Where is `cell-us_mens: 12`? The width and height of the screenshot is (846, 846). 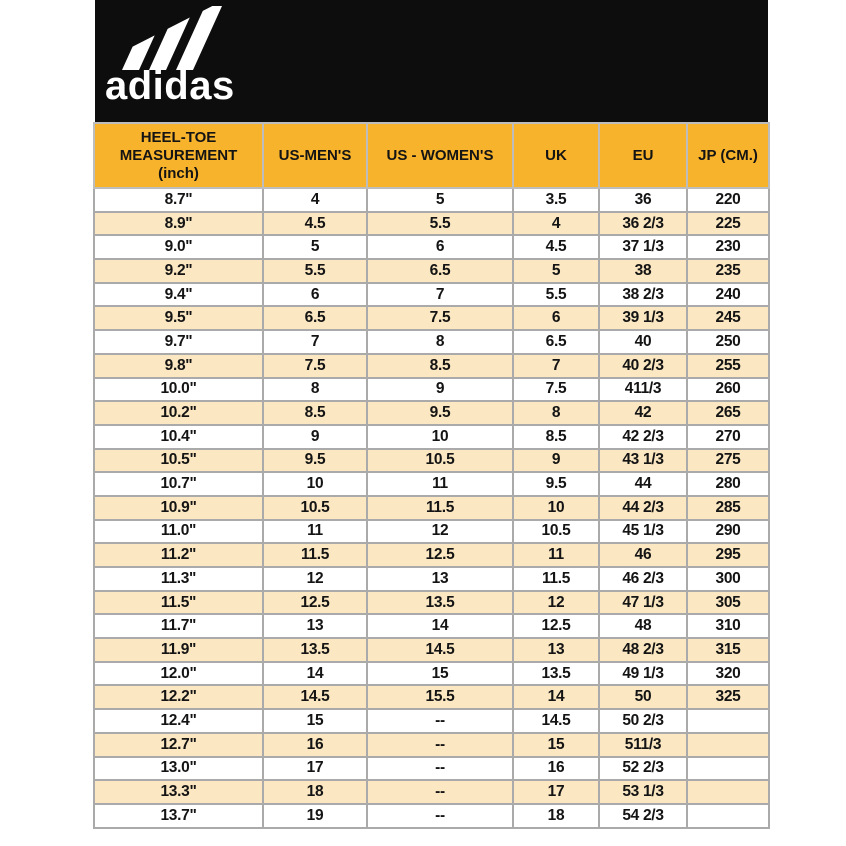 cell-us_mens: 12 is located at coordinates (315, 579).